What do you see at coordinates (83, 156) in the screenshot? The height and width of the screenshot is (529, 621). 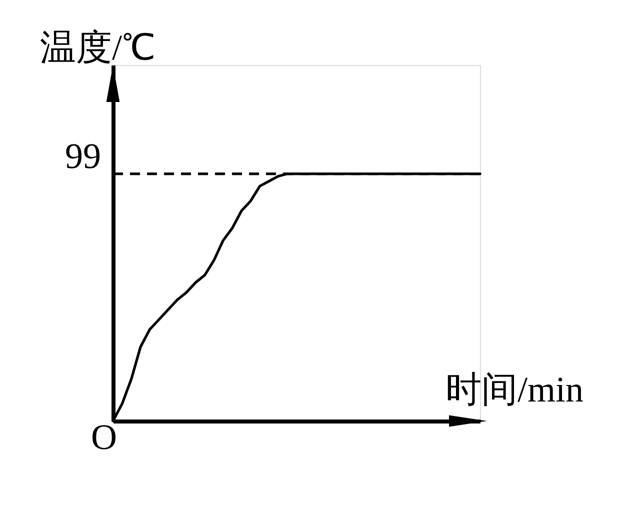 I see `text: 99` at bounding box center [83, 156].